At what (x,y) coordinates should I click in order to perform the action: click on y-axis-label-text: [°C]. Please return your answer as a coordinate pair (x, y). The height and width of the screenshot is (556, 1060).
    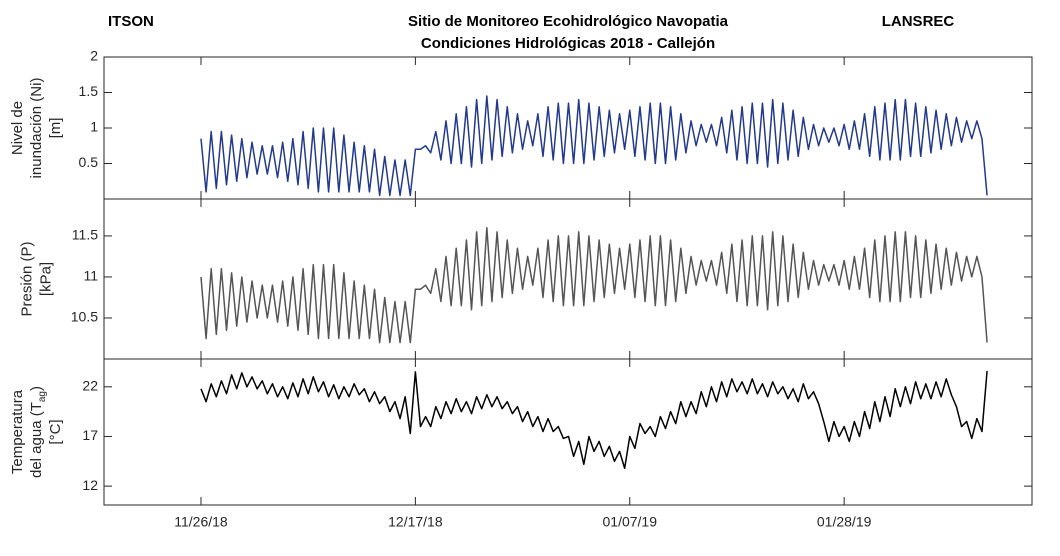
    Looking at the image, I should click on (55, 431).